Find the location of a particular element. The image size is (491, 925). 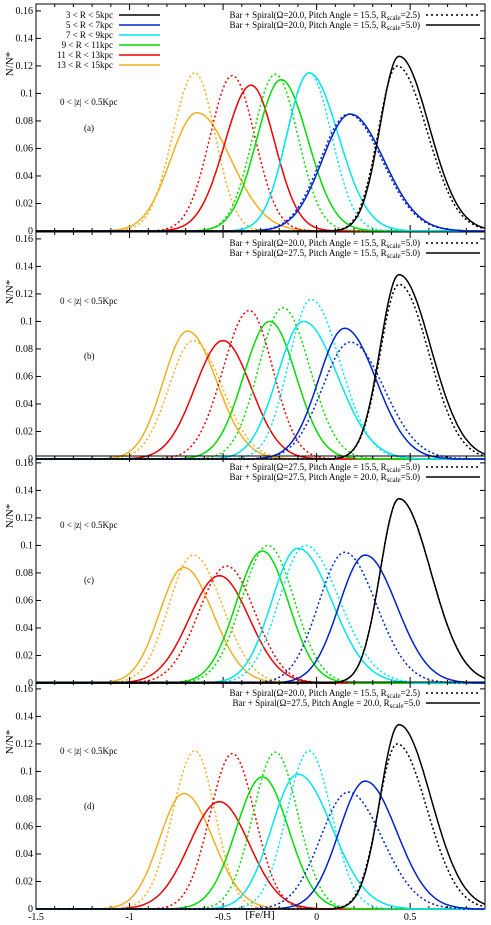

radius-legend-label: 11 < R < 13kpc is located at coordinates (85, 55).